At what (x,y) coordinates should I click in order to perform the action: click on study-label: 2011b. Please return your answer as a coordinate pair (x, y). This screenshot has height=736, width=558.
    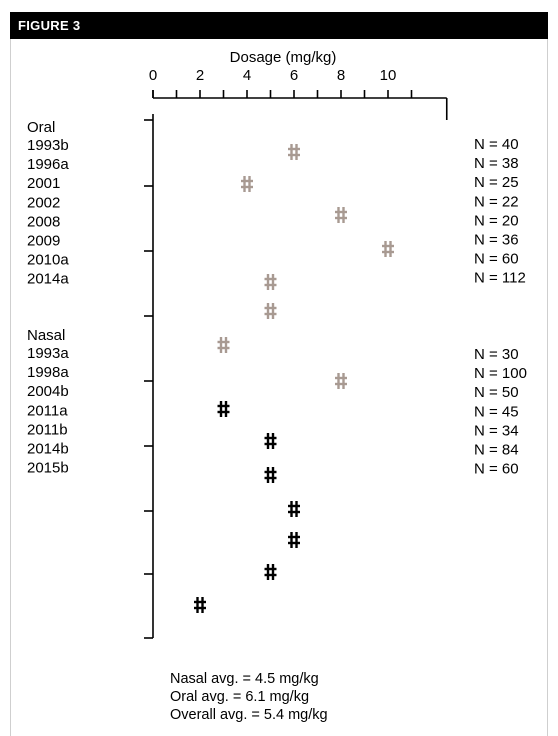
    Looking at the image, I should click on (47, 429).